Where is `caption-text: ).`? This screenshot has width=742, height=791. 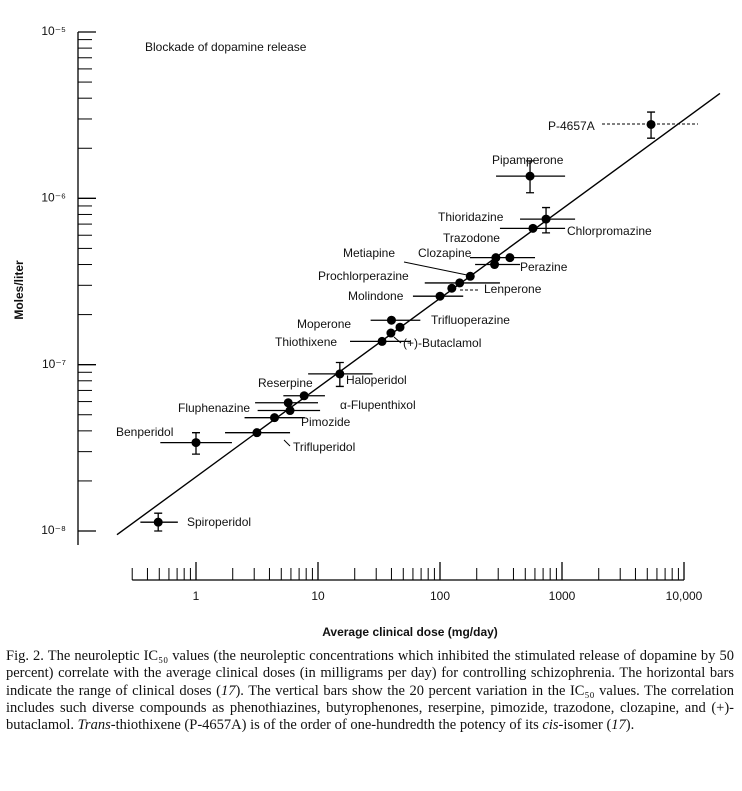 caption-text: ). is located at coordinates (630, 725).